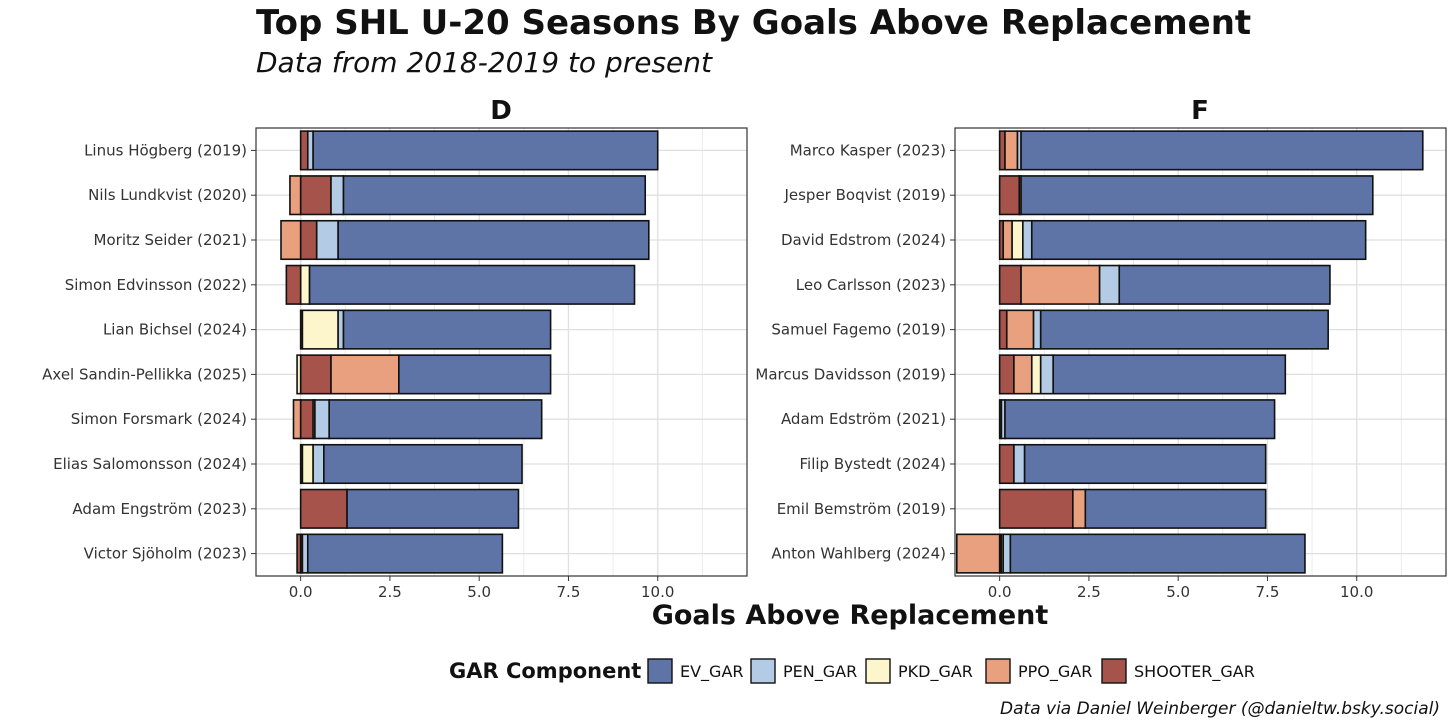 The height and width of the screenshot is (728, 1456). Describe the element at coordinates (307, 464) in the screenshot. I see `bar-segment-d-7-pkd_gar` at that location.